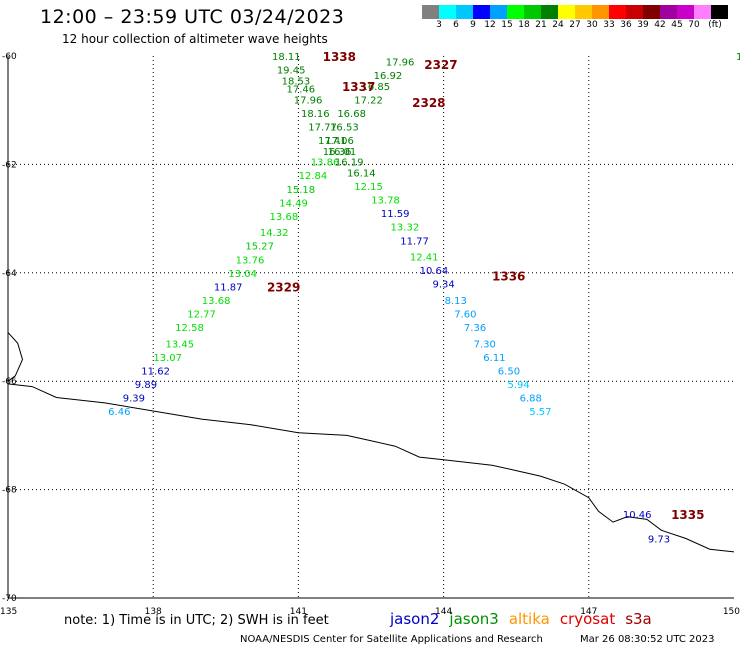 The height and width of the screenshot is (650, 740). I want to click on wave-height-label: 16.01, so click(342, 152).